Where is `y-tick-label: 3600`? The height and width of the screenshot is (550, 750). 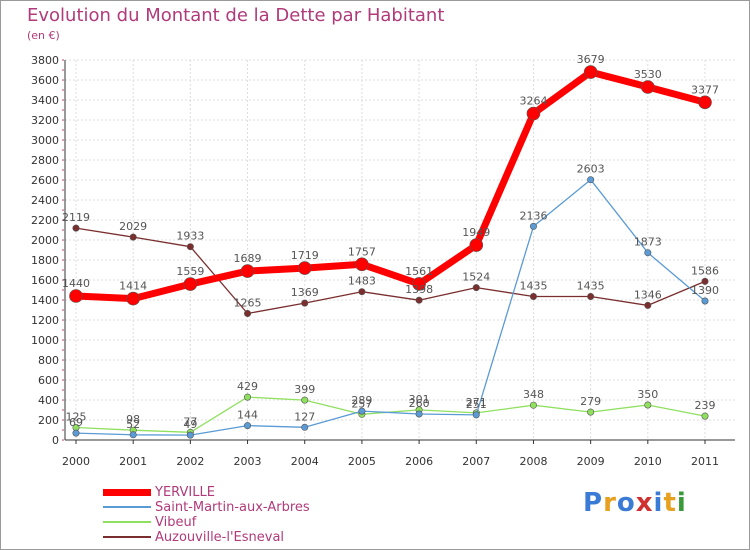 y-tick-label: 3600 is located at coordinates (45, 80).